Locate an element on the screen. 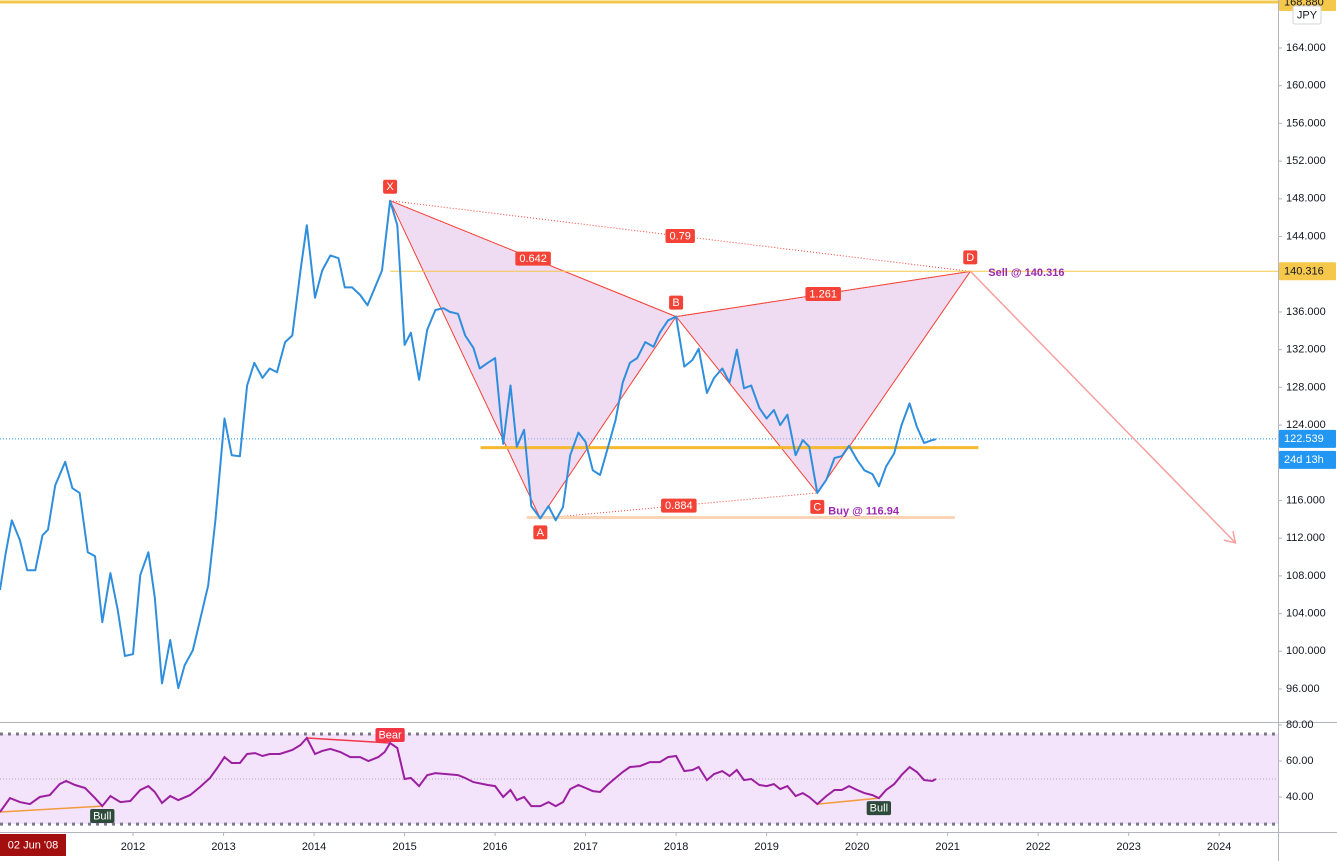  arrow-head is located at coordinates (1230, 537).